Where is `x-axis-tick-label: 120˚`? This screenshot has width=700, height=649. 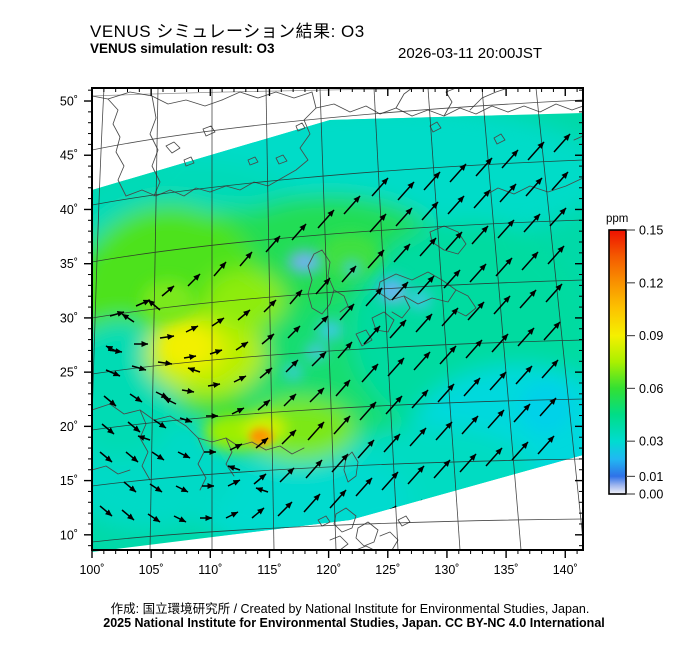
x-axis-tick-label: 120˚ is located at coordinates (328, 570).